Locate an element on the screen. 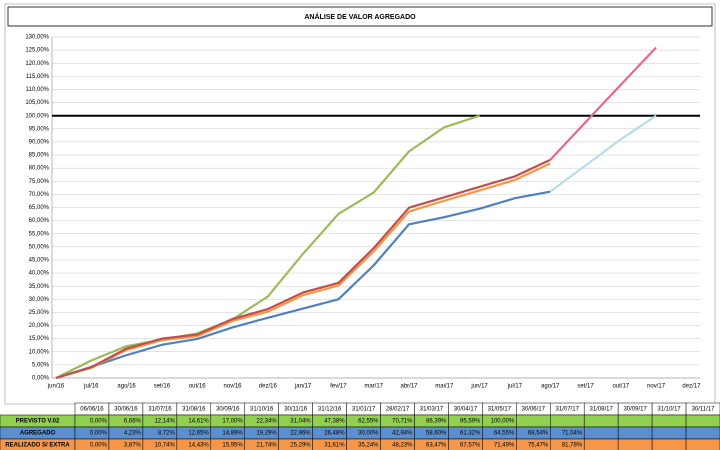  y-tick-label: 50,00% is located at coordinates (39, 247).